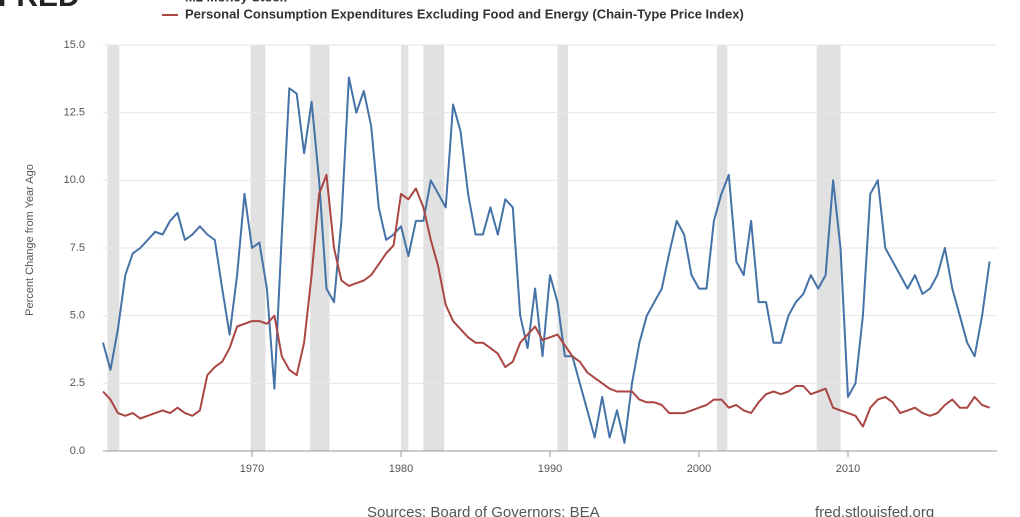 The width and height of the screenshot is (1020, 517). What do you see at coordinates (874, 510) in the screenshot?
I see `site: fred.stlouisfed.org` at bounding box center [874, 510].